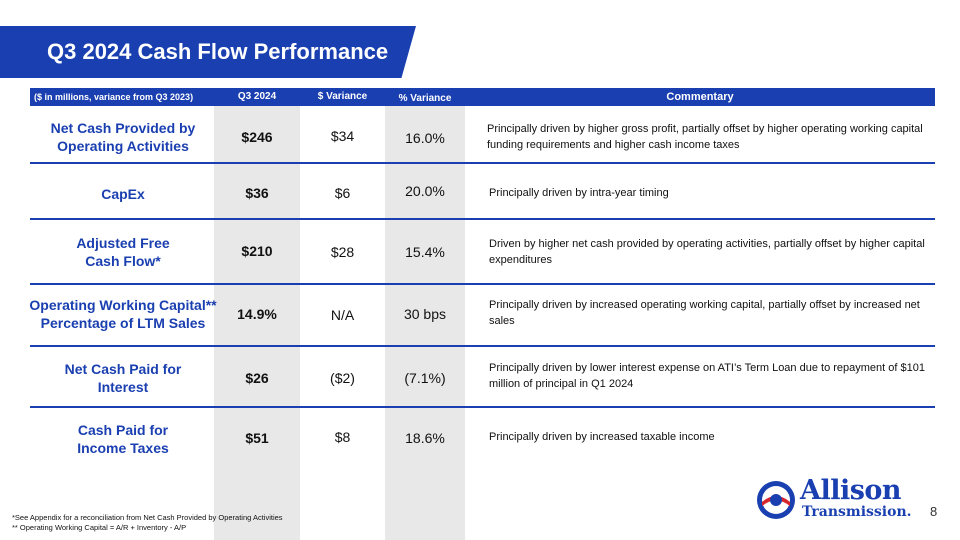  What do you see at coordinates (700, 97) in the screenshot?
I see `header-commentary: Commentary` at bounding box center [700, 97].